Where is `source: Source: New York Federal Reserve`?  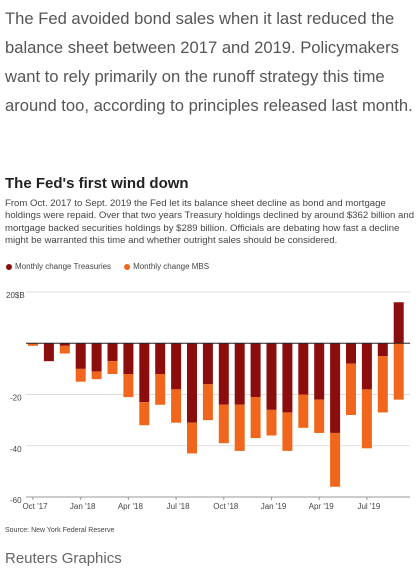
source: Source: New York Federal Reserve is located at coordinates (59, 530).